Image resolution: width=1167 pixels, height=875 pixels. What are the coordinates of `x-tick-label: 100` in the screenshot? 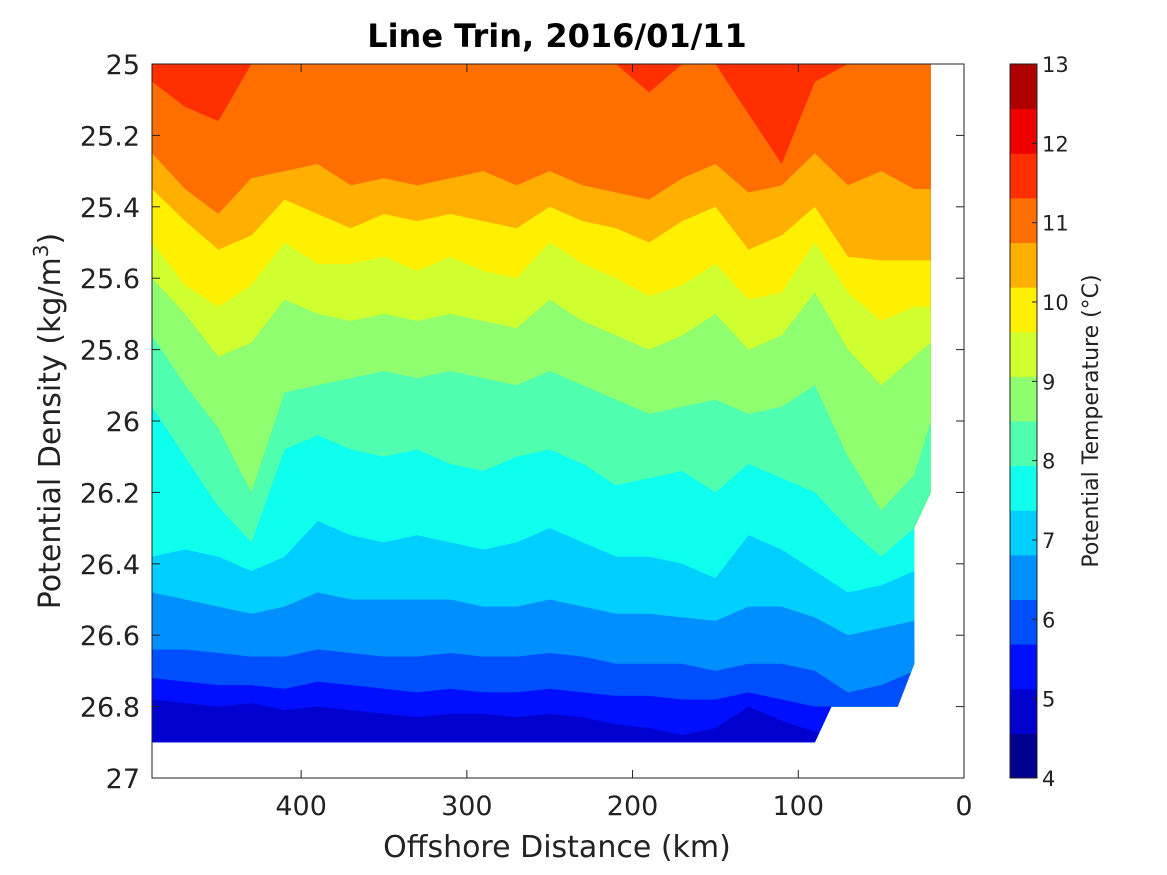 It's located at (799, 806).